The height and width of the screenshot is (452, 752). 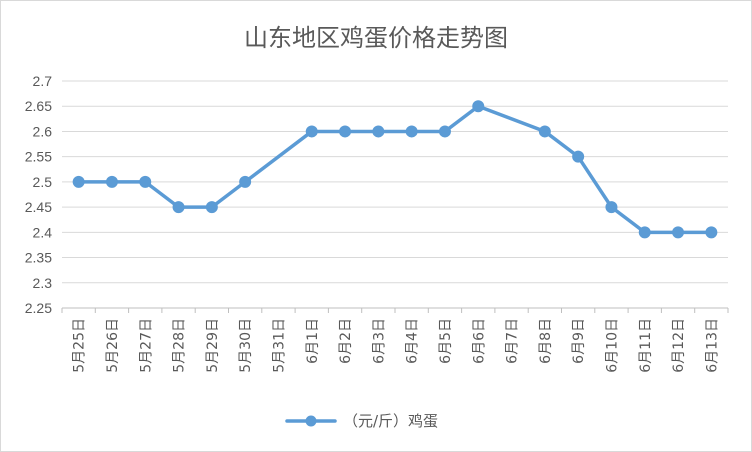 I want to click on x-tick-label: 5月29日, so click(x=213, y=345).